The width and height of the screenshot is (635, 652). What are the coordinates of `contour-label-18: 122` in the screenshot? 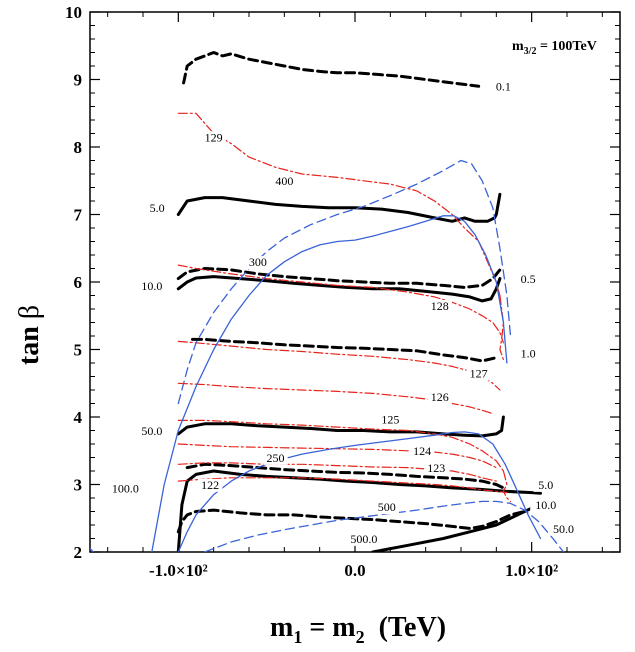 It's located at (210, 485).